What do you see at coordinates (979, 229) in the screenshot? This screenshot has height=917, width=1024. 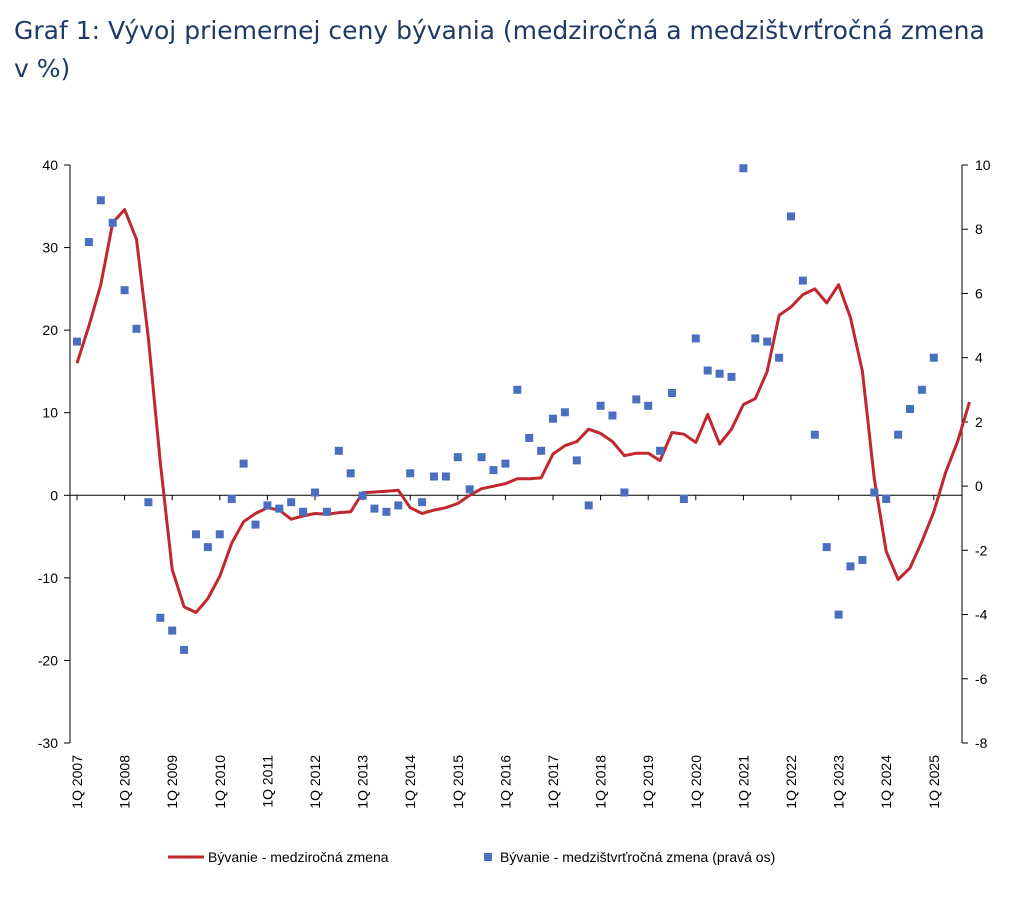 I see `right-tick-label: 8` at bounding box center [979, 229].